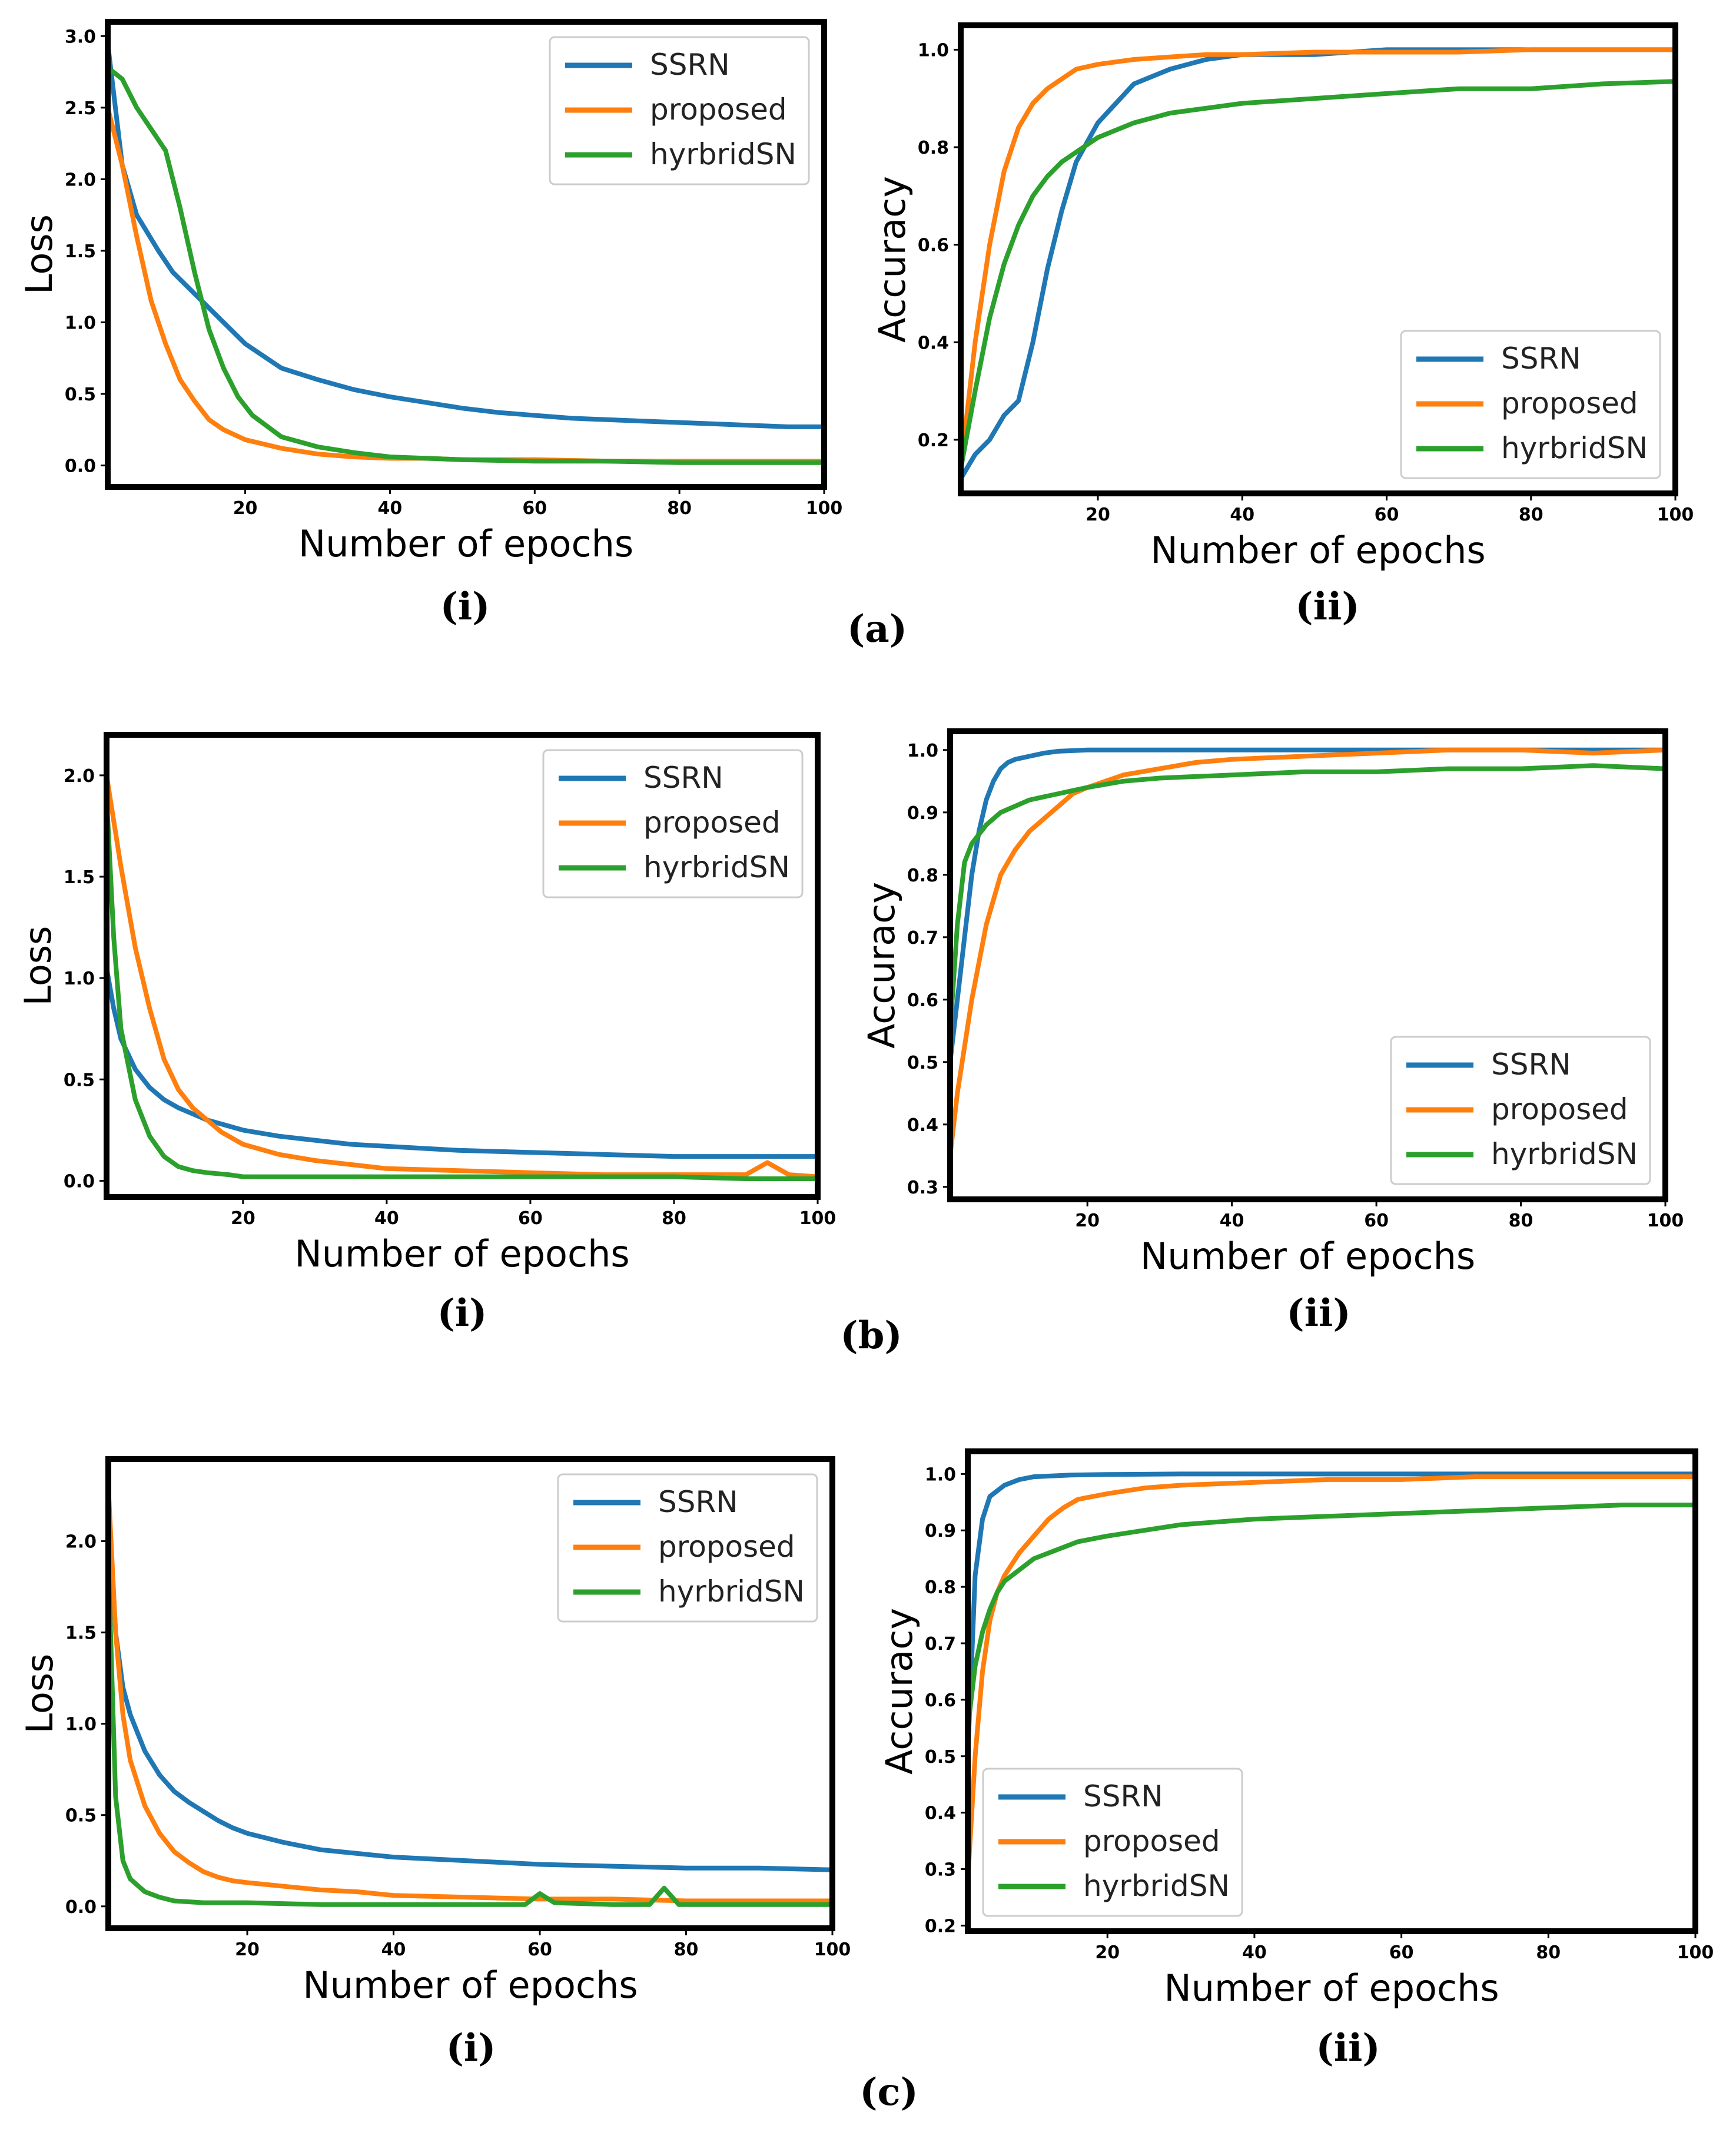  I want to click on y-axis-label: Accuracy, so click(899, 1691).